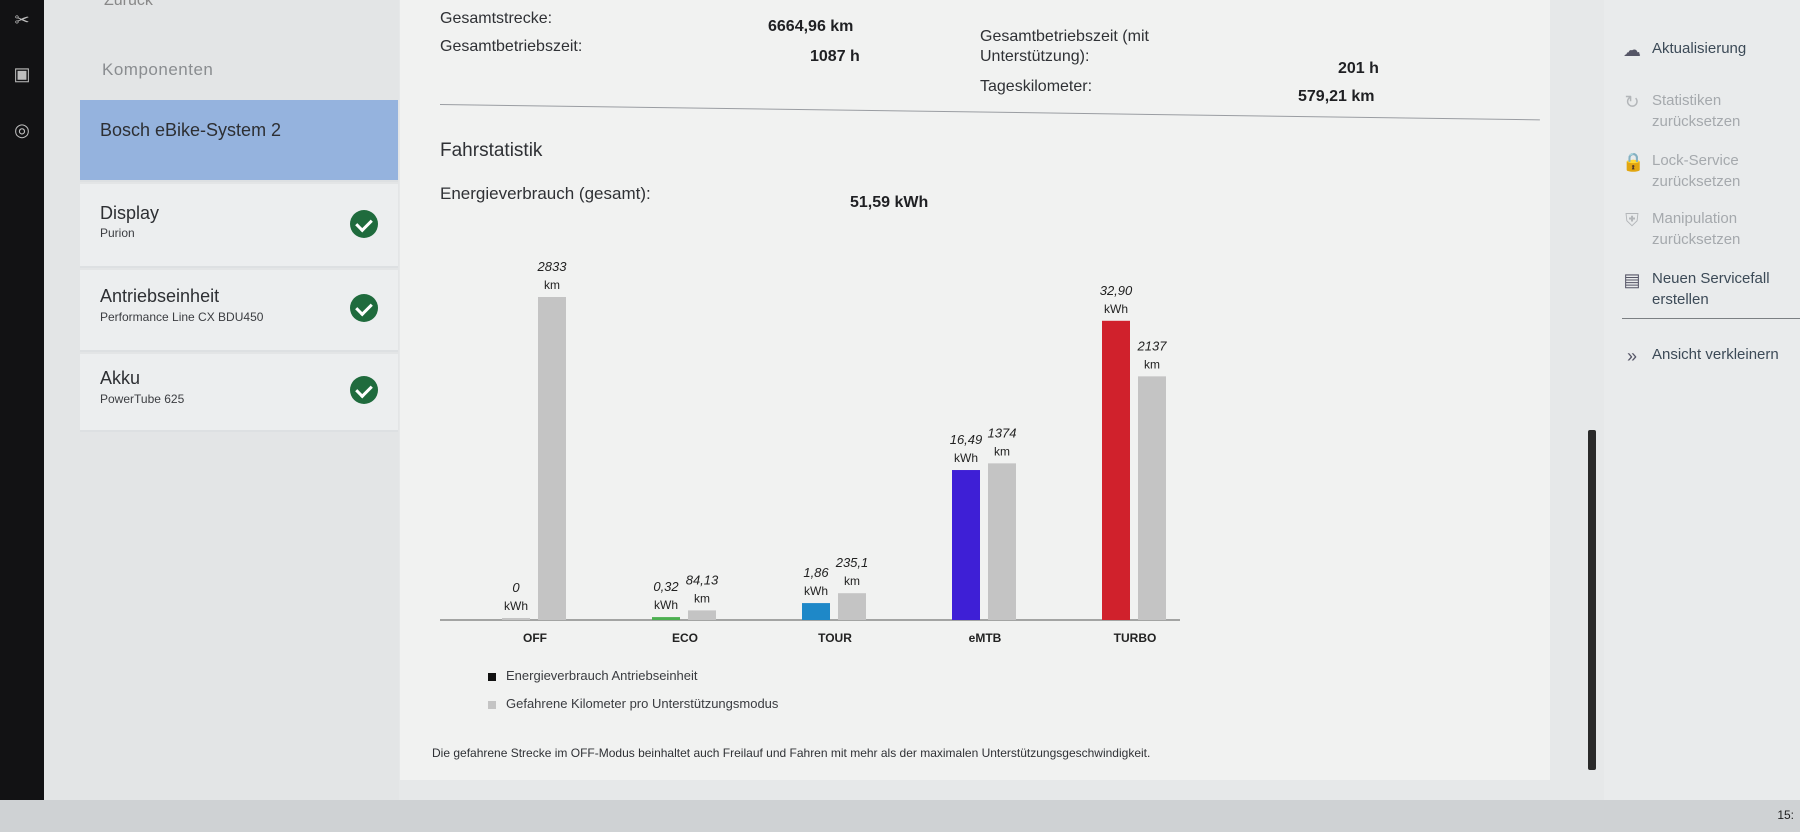 The height and width of the screenshot is (832, 1800). I want to click on energy-bar-eco, so click(666, 618).